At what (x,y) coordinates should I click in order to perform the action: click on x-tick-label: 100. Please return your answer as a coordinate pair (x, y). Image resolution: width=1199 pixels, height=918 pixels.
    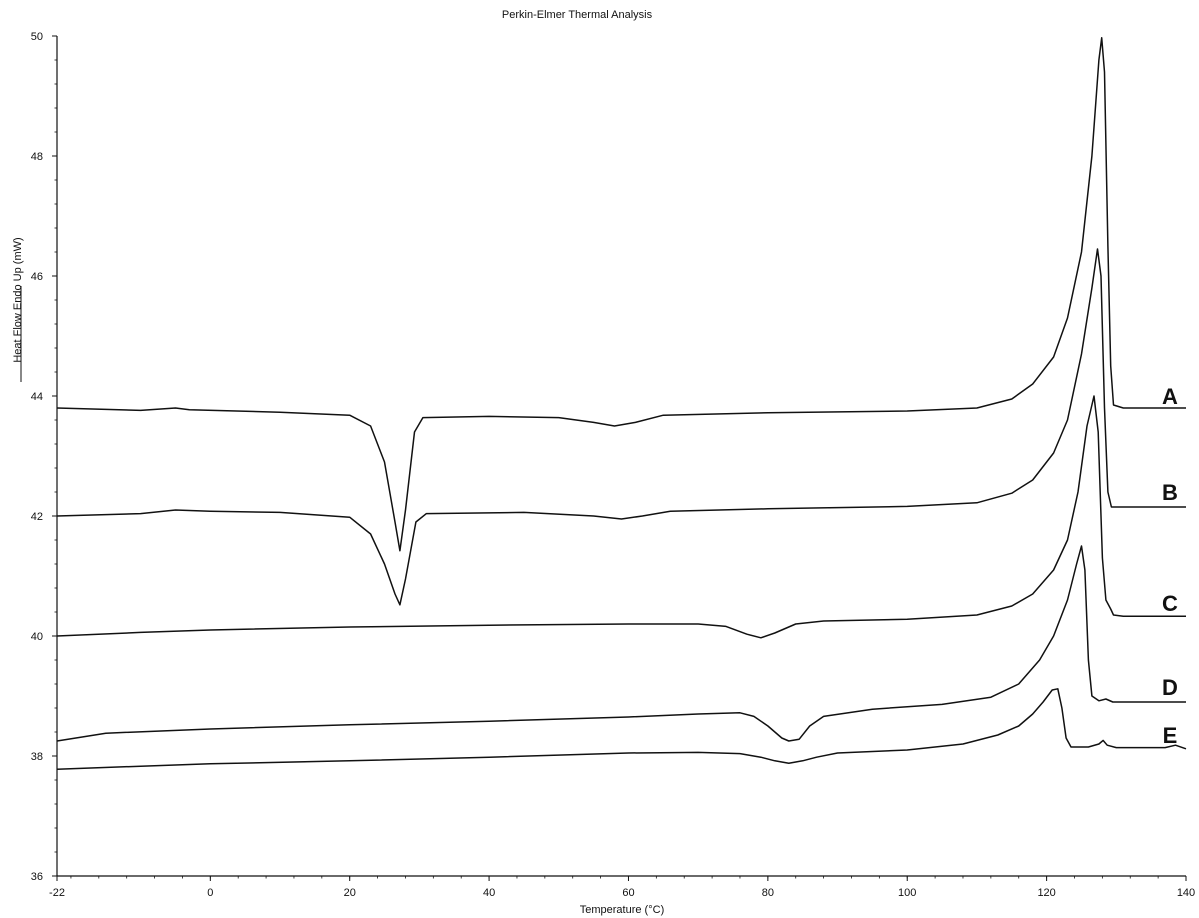
    Looking at the image, I should click on (907, 893).